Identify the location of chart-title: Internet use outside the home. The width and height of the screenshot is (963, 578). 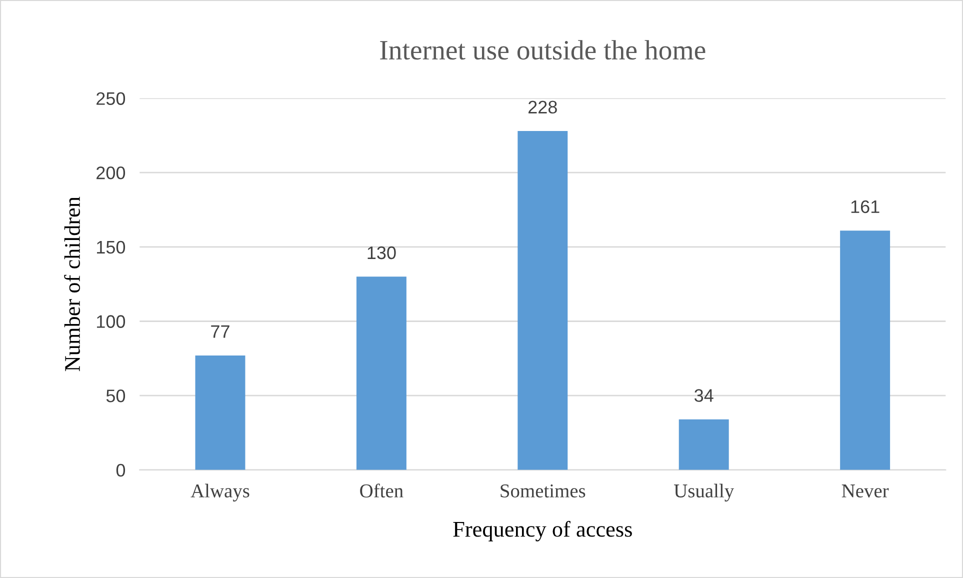
(543, 50).